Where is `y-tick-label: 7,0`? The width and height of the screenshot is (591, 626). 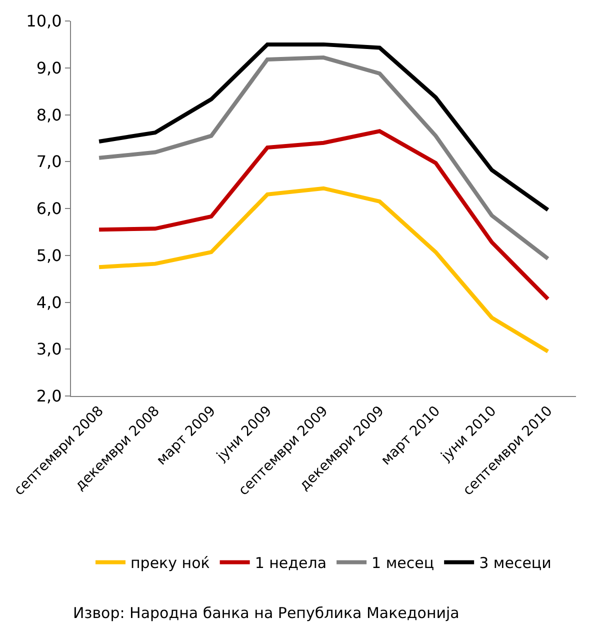
y-tick-label: 7,0 is located at coordinates (49, 162).